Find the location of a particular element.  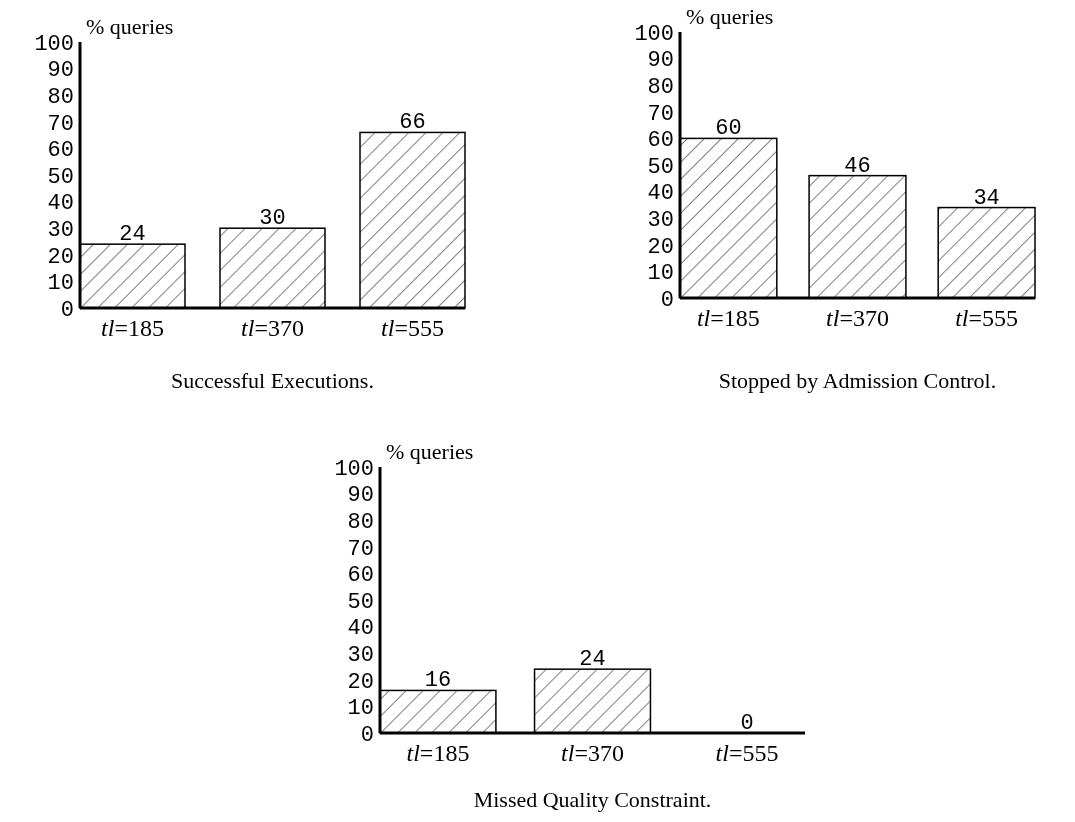

text: Missed Quality Constraint. is located at coordinates (592, 799).